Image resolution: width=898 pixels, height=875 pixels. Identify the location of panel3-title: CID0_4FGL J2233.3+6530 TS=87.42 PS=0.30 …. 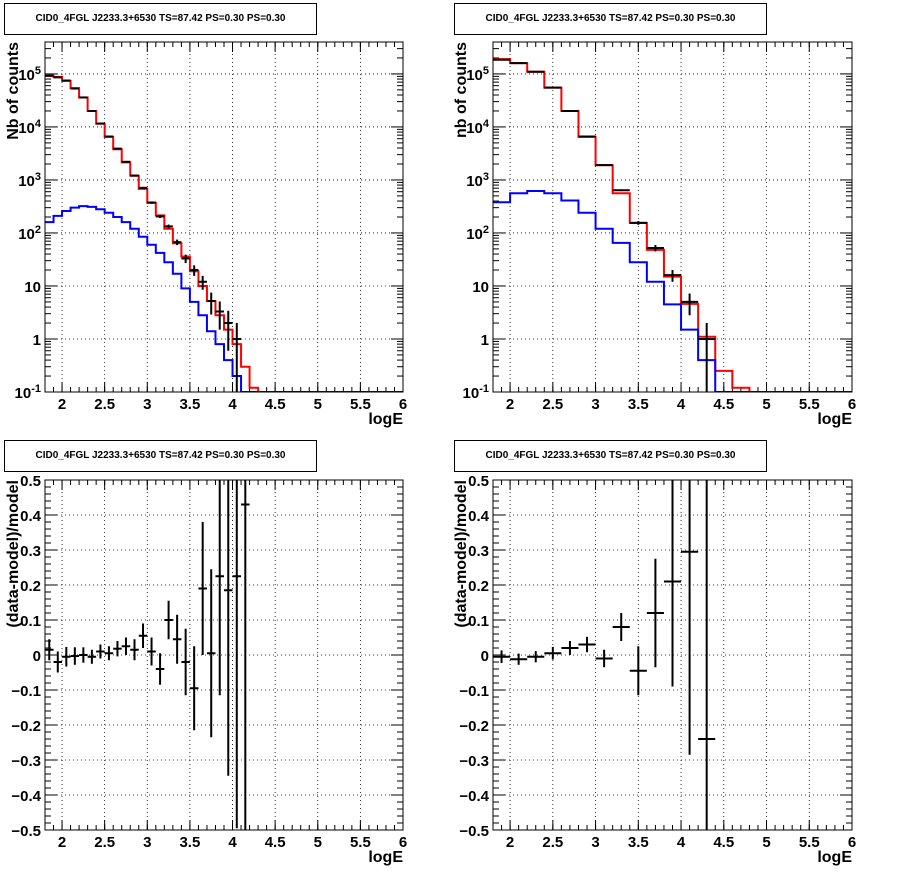
(160, 456).